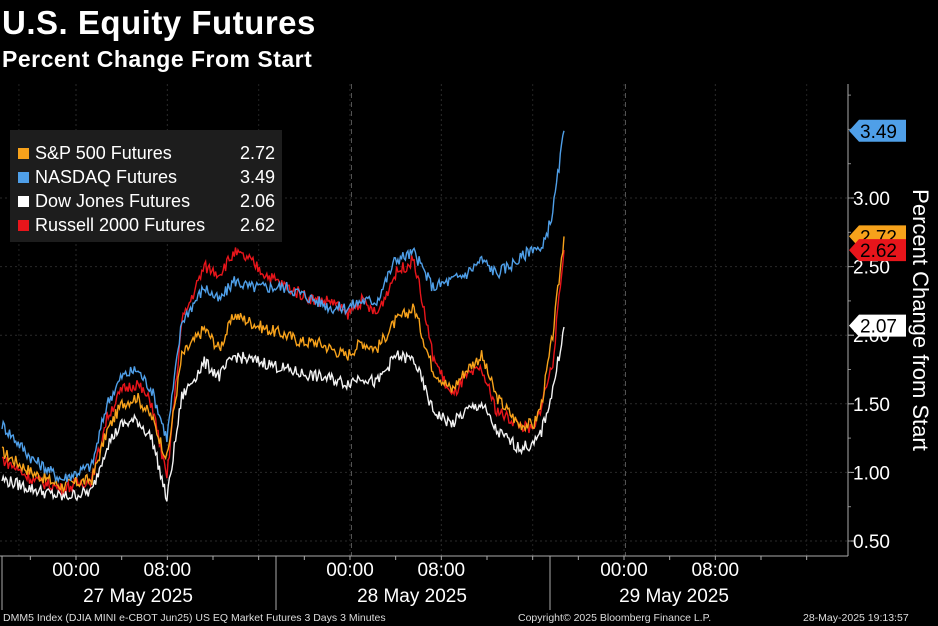  Describe the element at coordinates (412, 596) in the screenshot. I see `x-day-label: 28 May 2025` at that location.